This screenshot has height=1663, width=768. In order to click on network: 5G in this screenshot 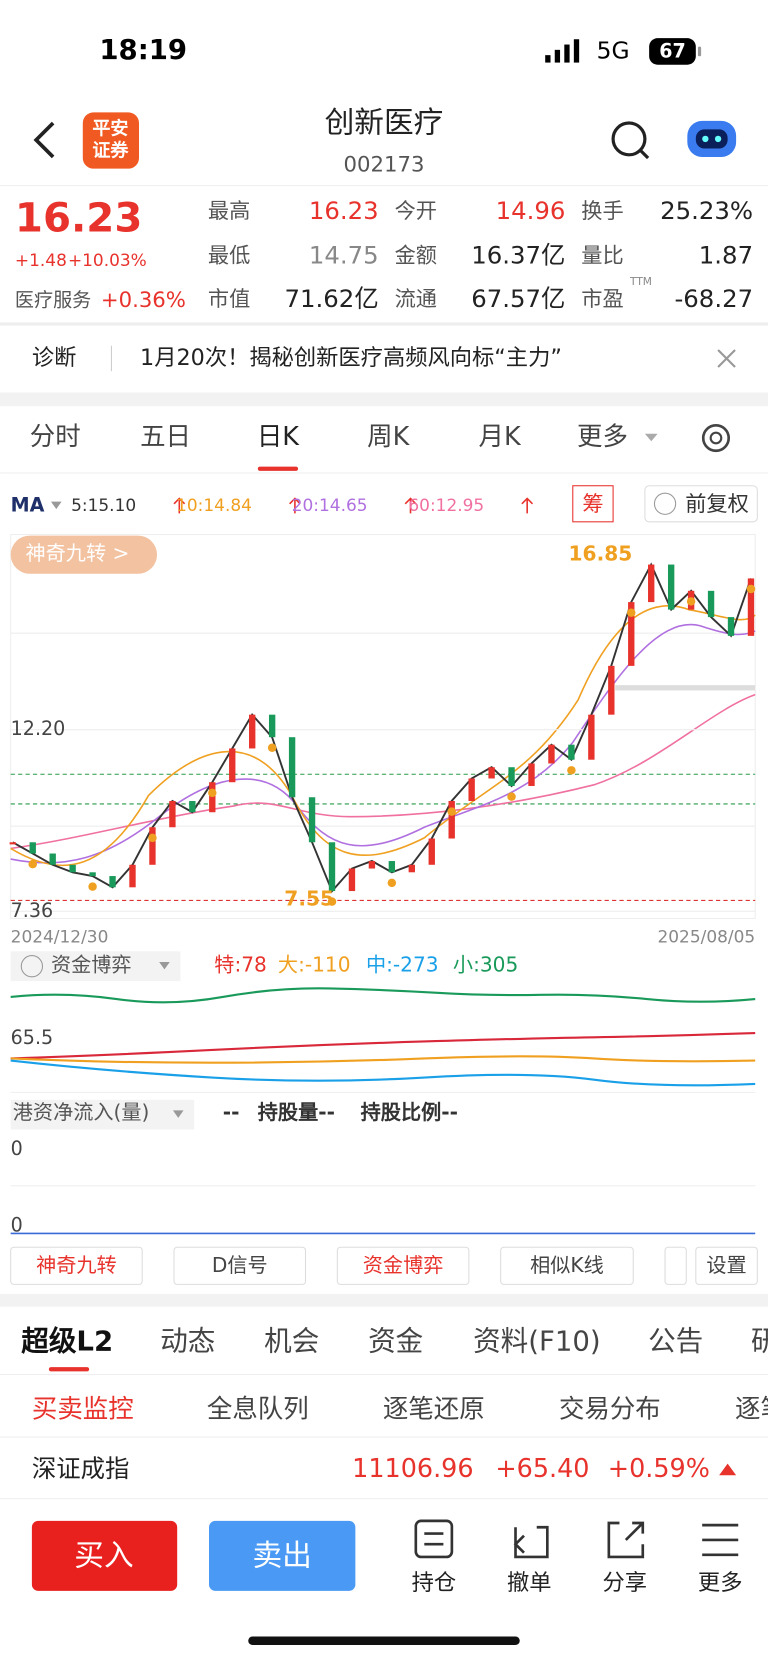, I will do `click(613, 50)`.